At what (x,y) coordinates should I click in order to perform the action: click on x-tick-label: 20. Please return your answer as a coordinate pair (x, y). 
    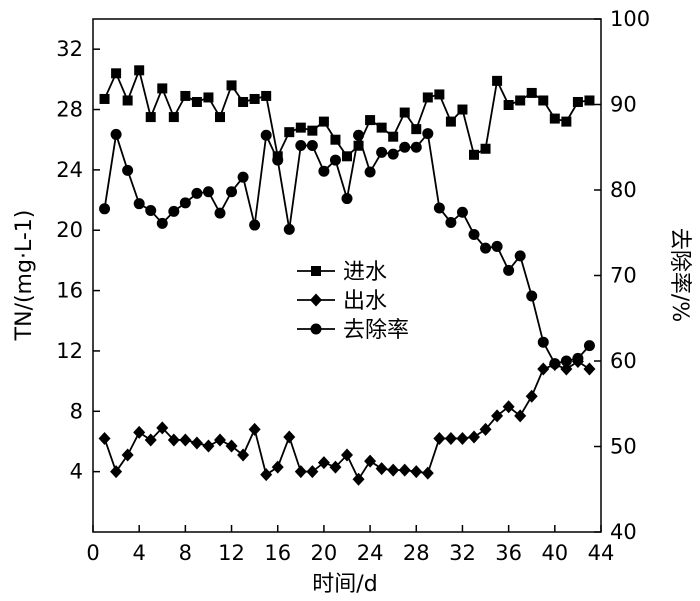
    Looking at the image, I should click on (324, 553).